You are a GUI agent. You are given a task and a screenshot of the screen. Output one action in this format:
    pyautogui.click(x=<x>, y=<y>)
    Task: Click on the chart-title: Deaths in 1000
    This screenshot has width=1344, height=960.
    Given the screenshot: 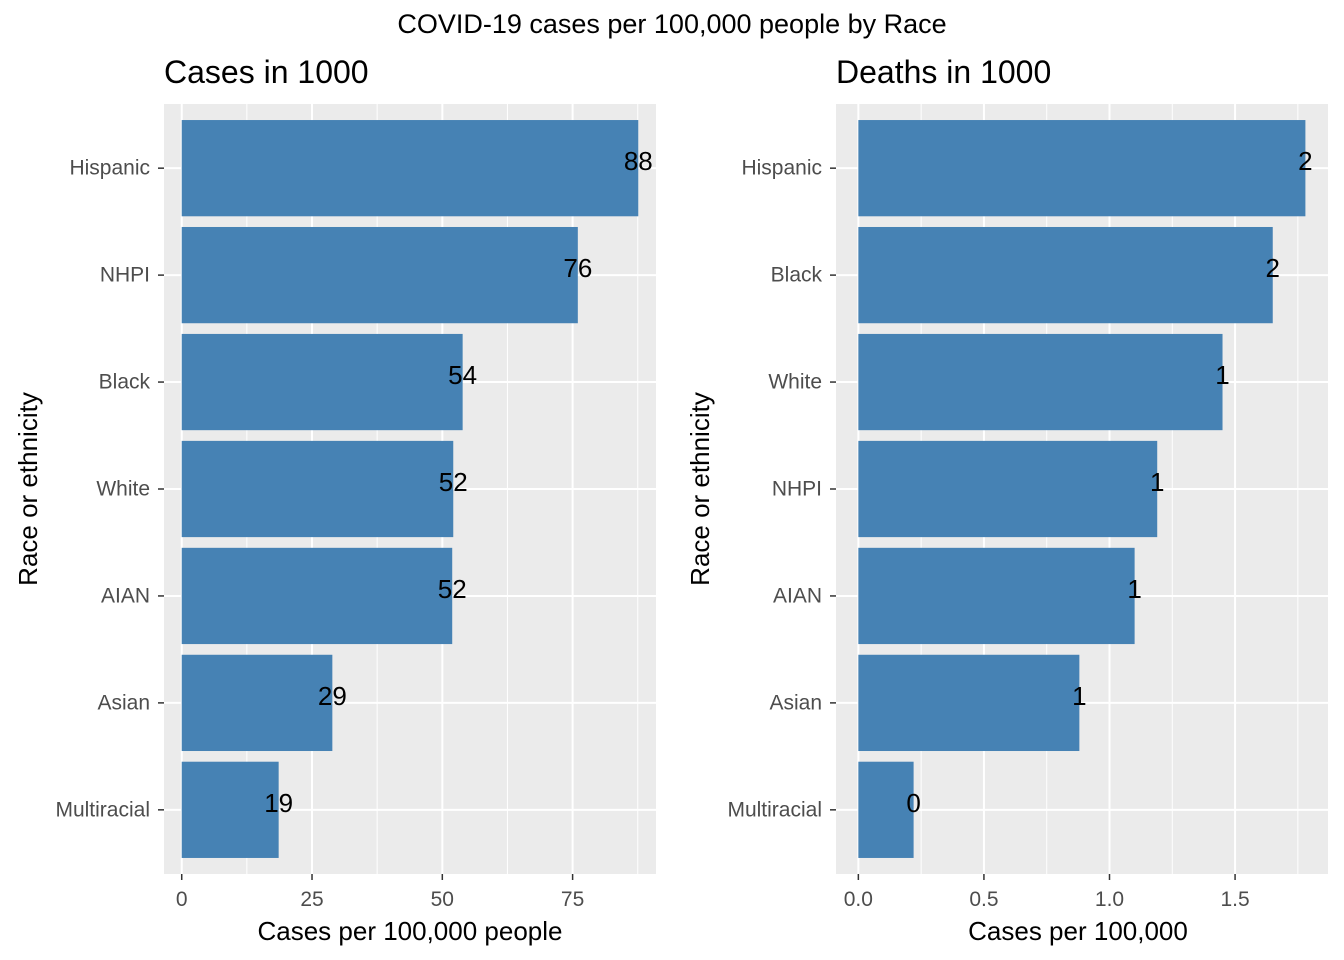 What is the action you would take?
    pyautogui.click(x=943, y=72)
    